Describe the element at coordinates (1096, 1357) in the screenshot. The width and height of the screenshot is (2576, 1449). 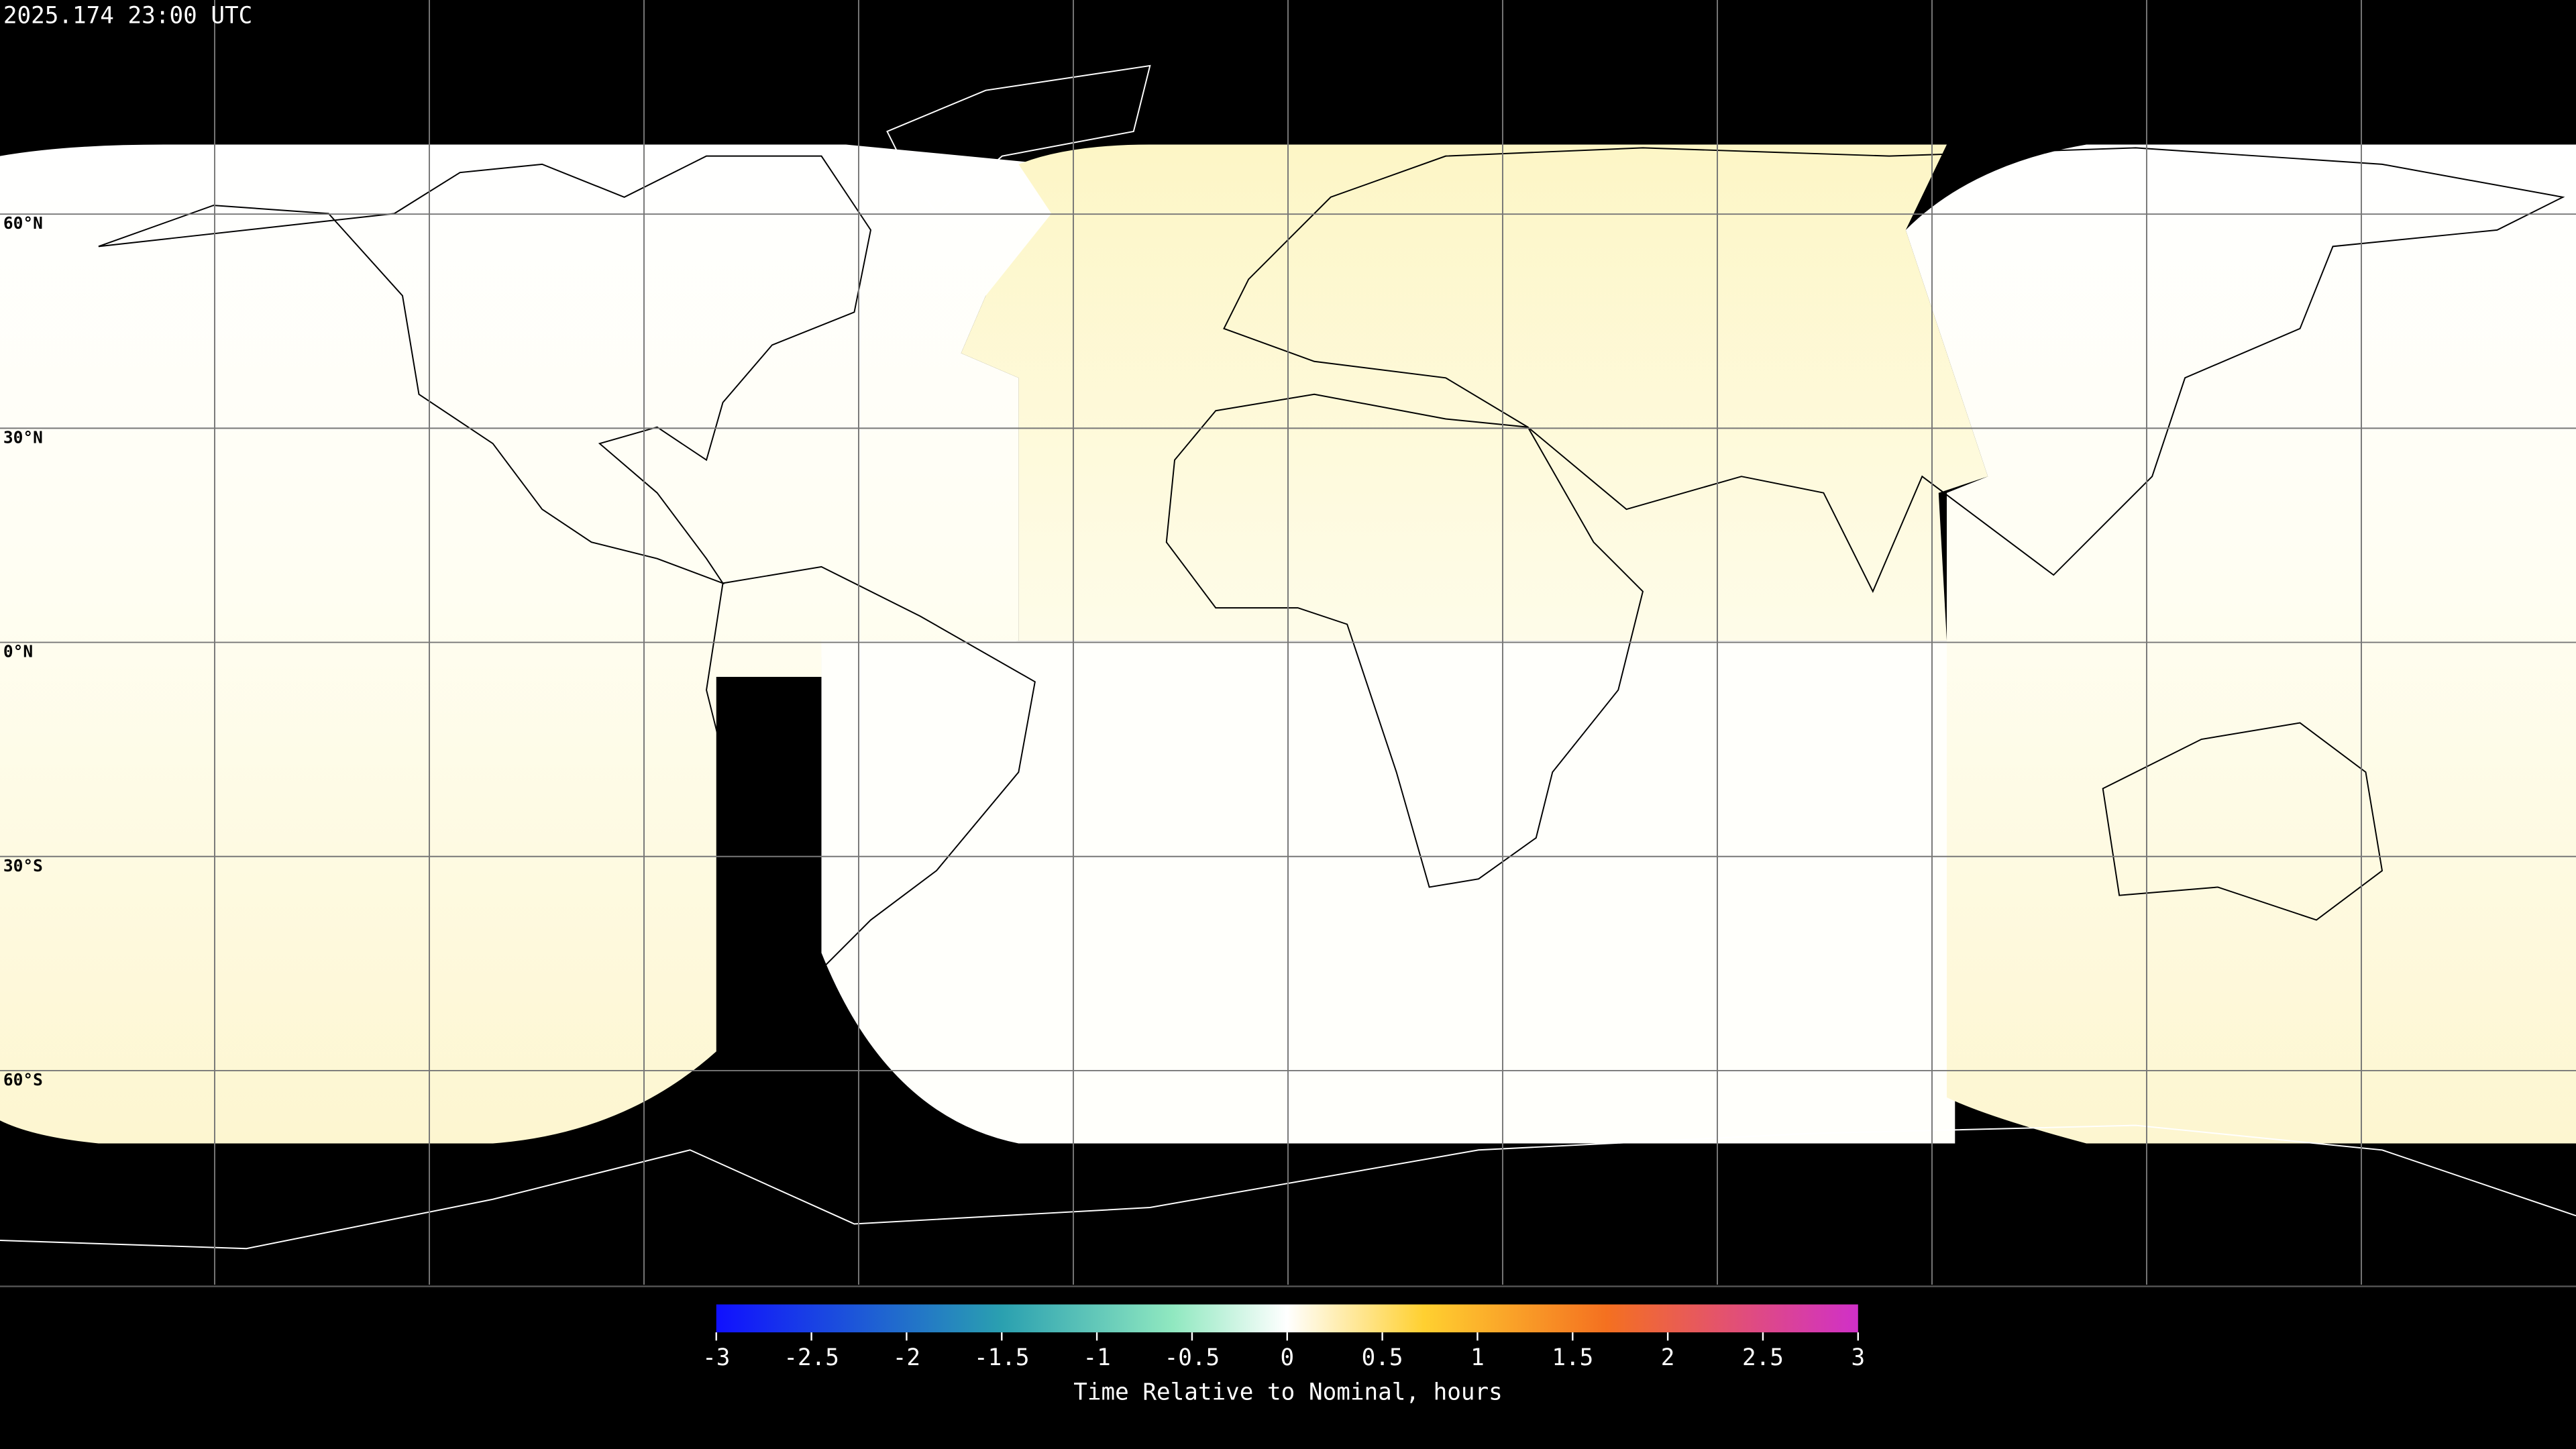
I see `colorbar-tick-label: -1` at that location.